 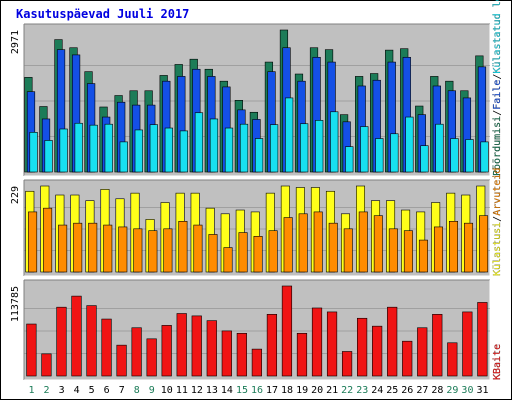 I want to click on day-label-13: 13, so click(x=212, y=390).